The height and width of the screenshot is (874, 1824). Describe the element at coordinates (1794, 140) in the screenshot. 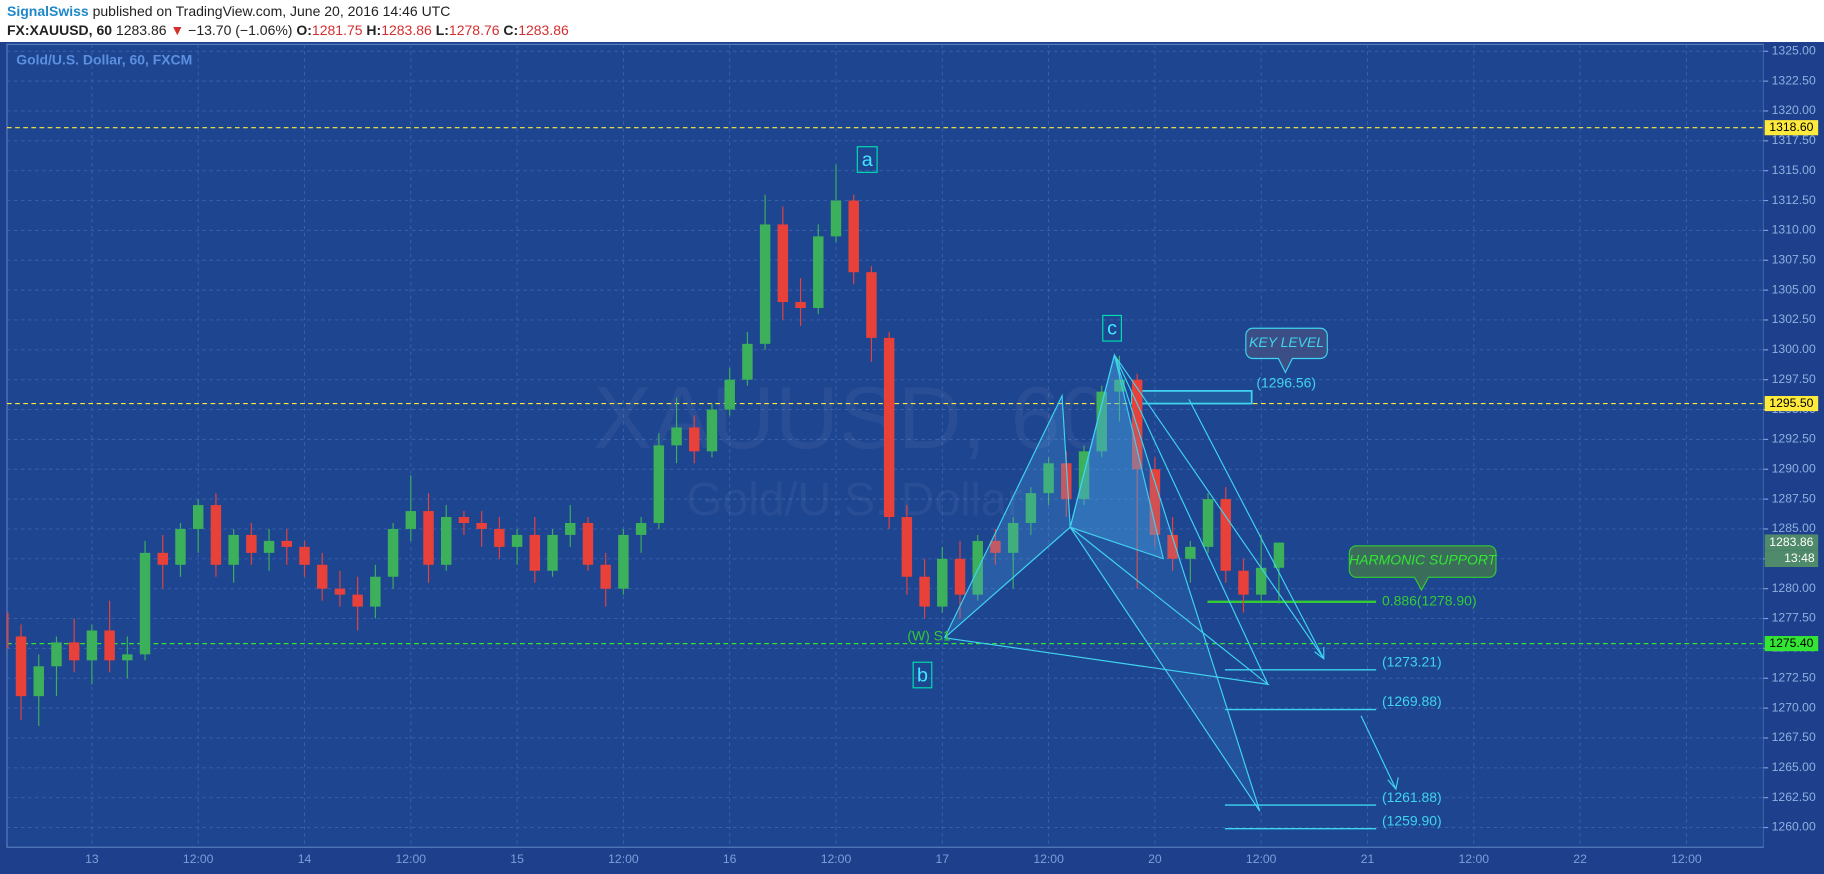

I see `y-tick-label: 1317.50` at that location.